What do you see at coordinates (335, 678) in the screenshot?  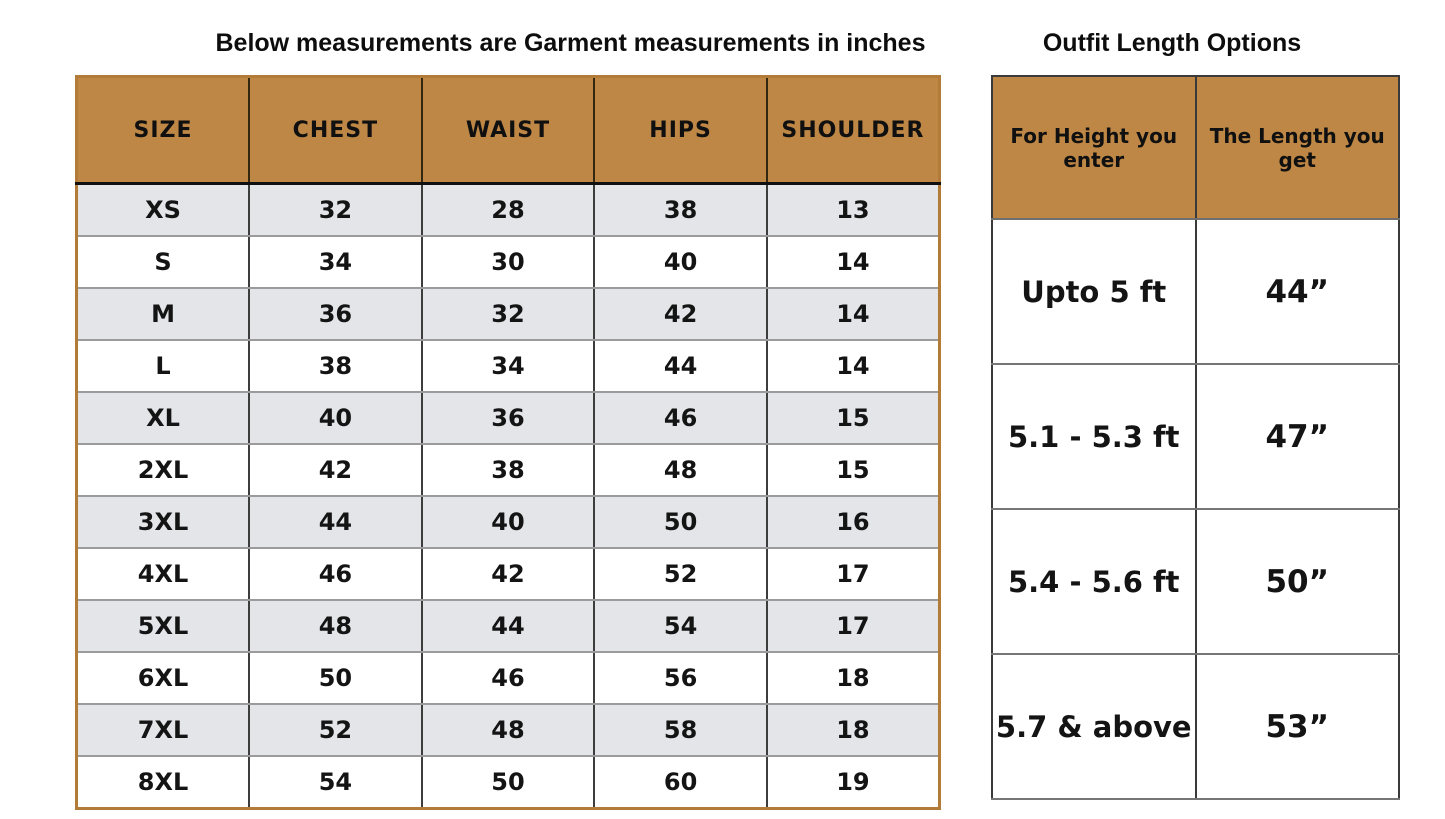 I see `chest-cell: 50` at bounding box center [335, 678].